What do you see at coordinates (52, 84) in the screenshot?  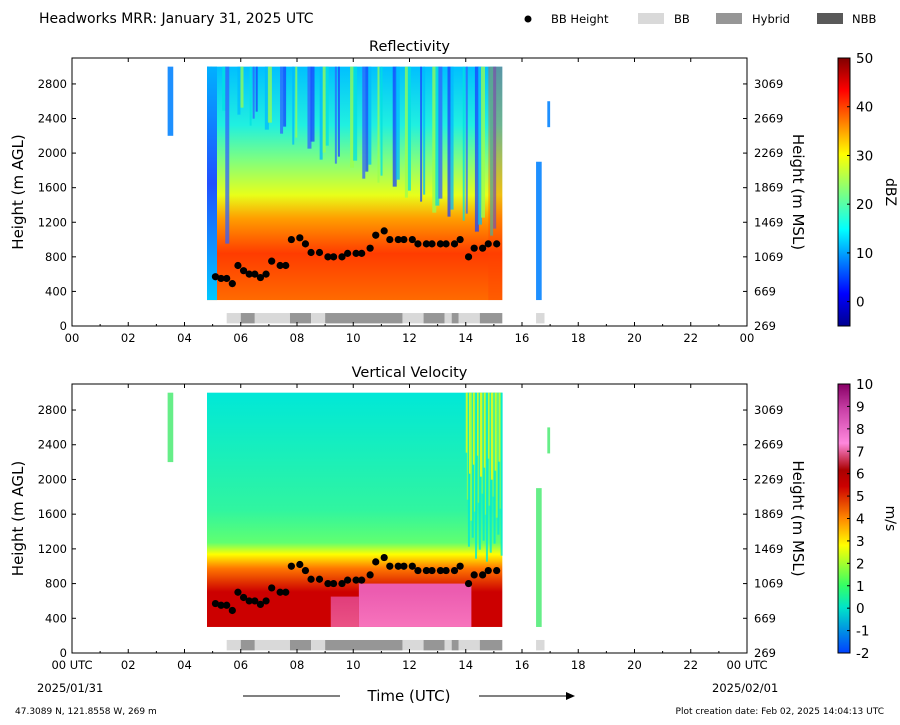 I see `y-tick-label: 2800` at bounding box center [52, 84].